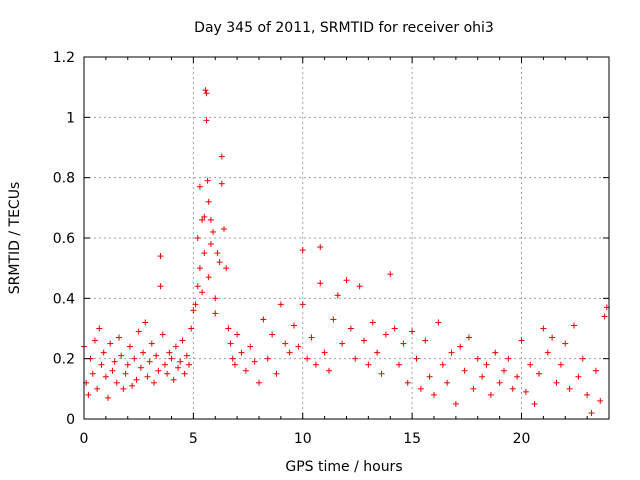 This screenshot has height=480, width=640. What do you see at coordinates (64, 179) in the screenshot?
I see `y-tick-label: 0.8` at bounding box center [64, 179].